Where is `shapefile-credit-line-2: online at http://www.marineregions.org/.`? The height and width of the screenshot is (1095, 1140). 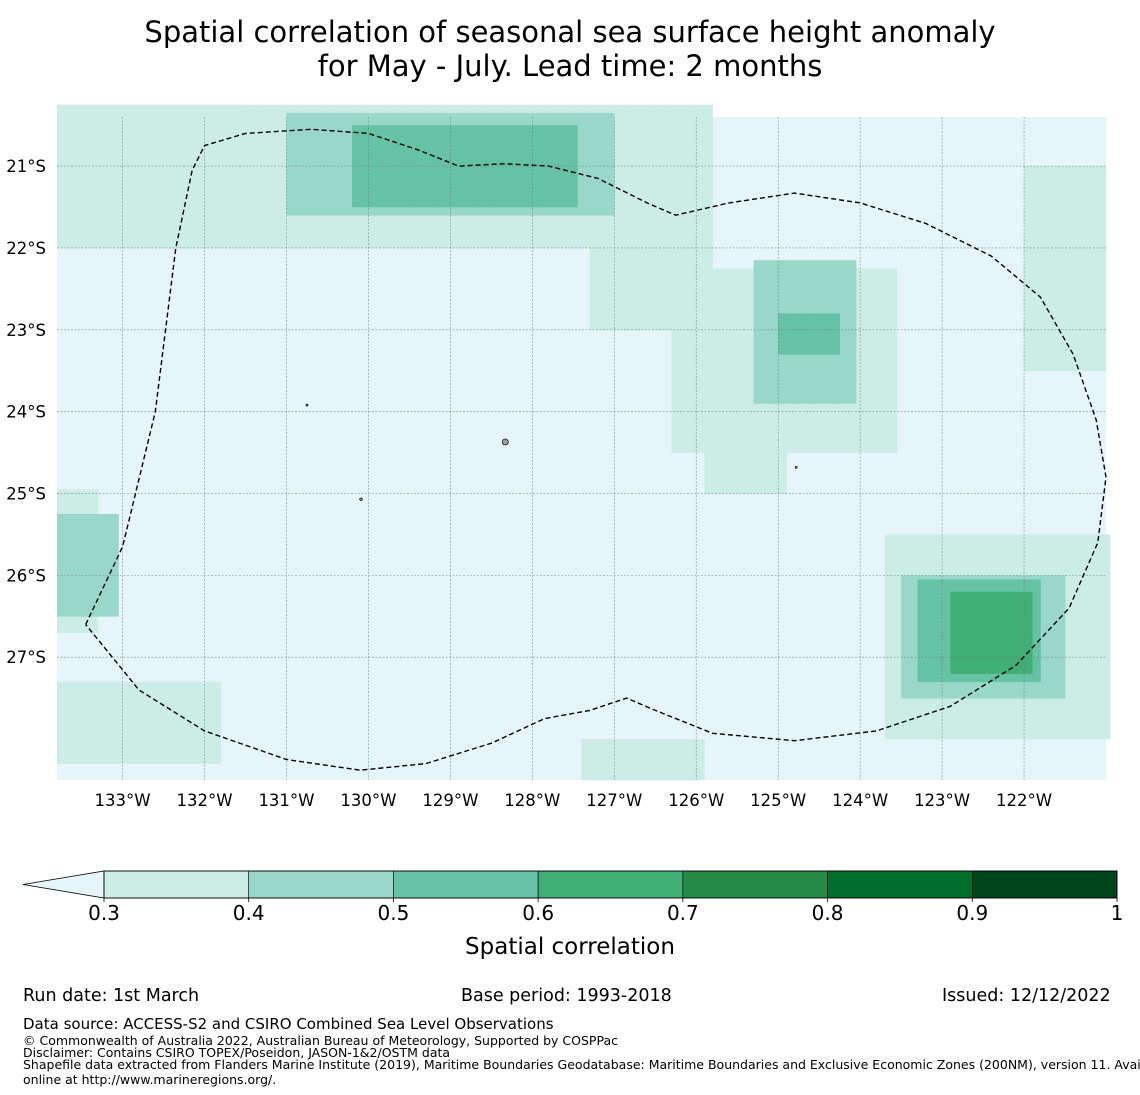 shapefile-credit-line-2: online at http://www.marineregions.org/. is located at coordinates (150, 1079).